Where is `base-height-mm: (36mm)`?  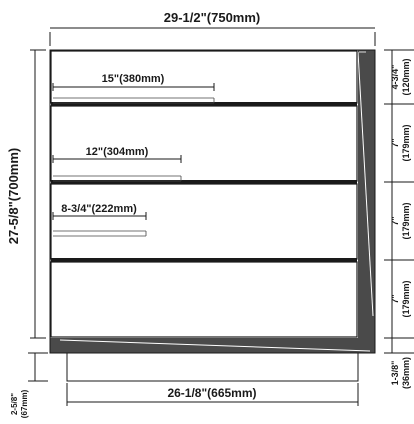 base-height-mm: (36mm) is located at coordinates (406, 373).